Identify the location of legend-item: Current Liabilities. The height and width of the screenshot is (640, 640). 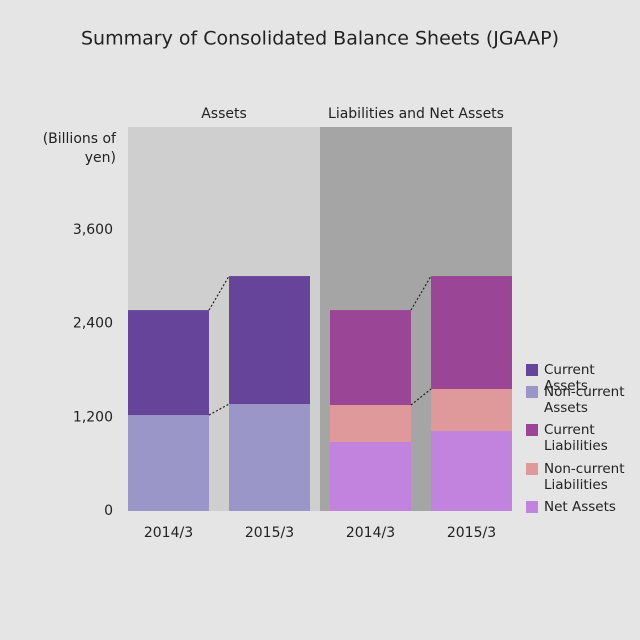
(582, 438).